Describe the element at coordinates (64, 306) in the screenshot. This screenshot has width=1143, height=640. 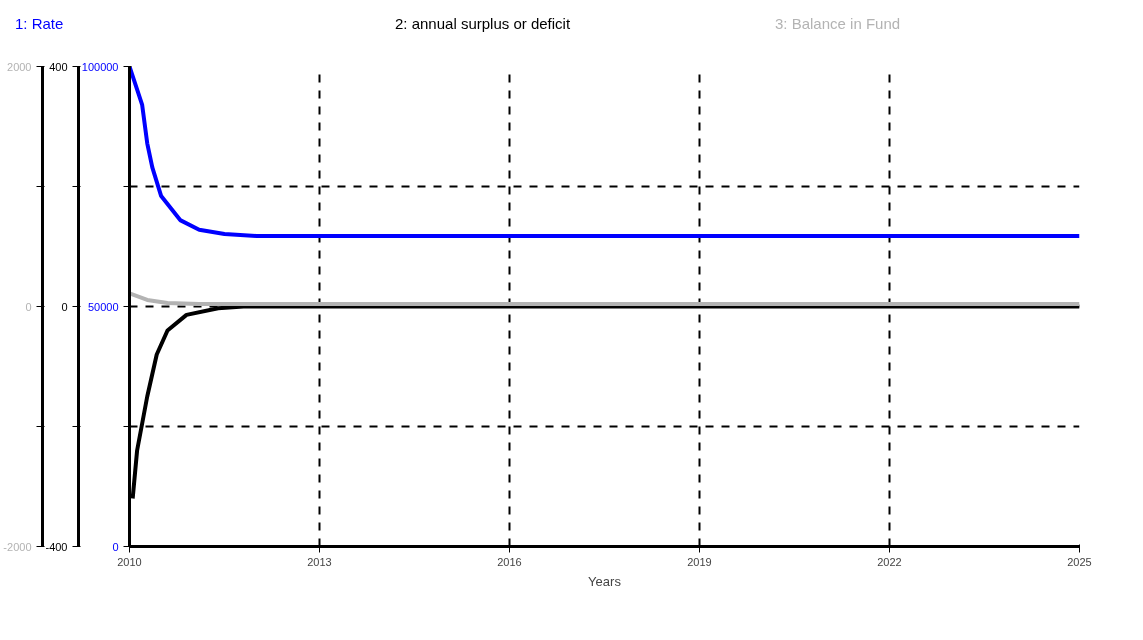
I see `y2-tick-label: 0` at that location.